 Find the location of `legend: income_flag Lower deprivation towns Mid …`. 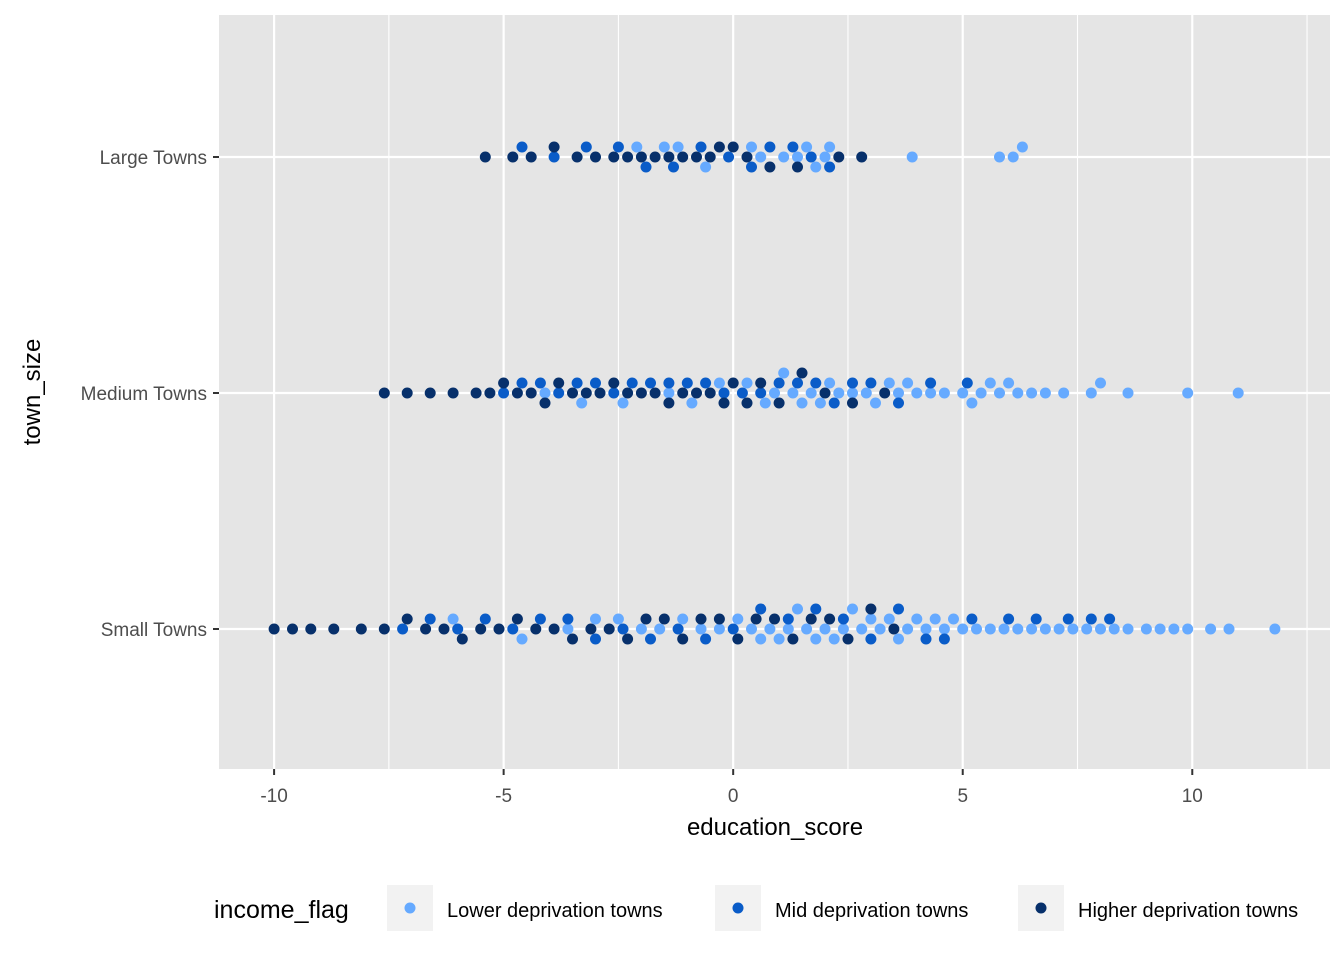

legend: income_flag Lower deprivation towns Mid … is located at coordinates (756, 908).